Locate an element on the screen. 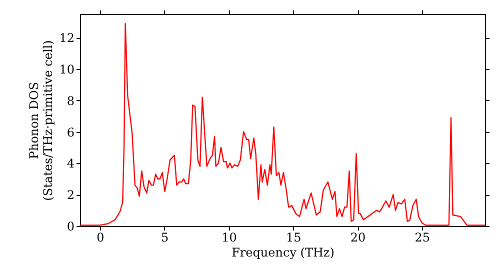 The image size is (500, 280). x-tick-label: 5 is located at coordinates (165, 237).